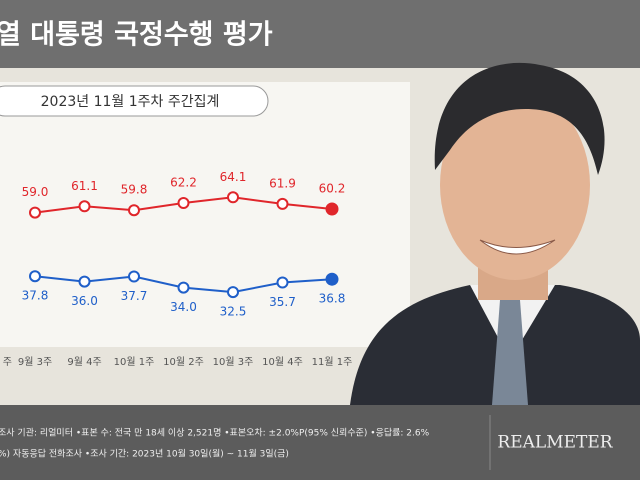 This screenshot has width=640, height=484. Describe the element at coordinates (183, 307) in the screenshot. I see `data-label: 34.0` at that location.